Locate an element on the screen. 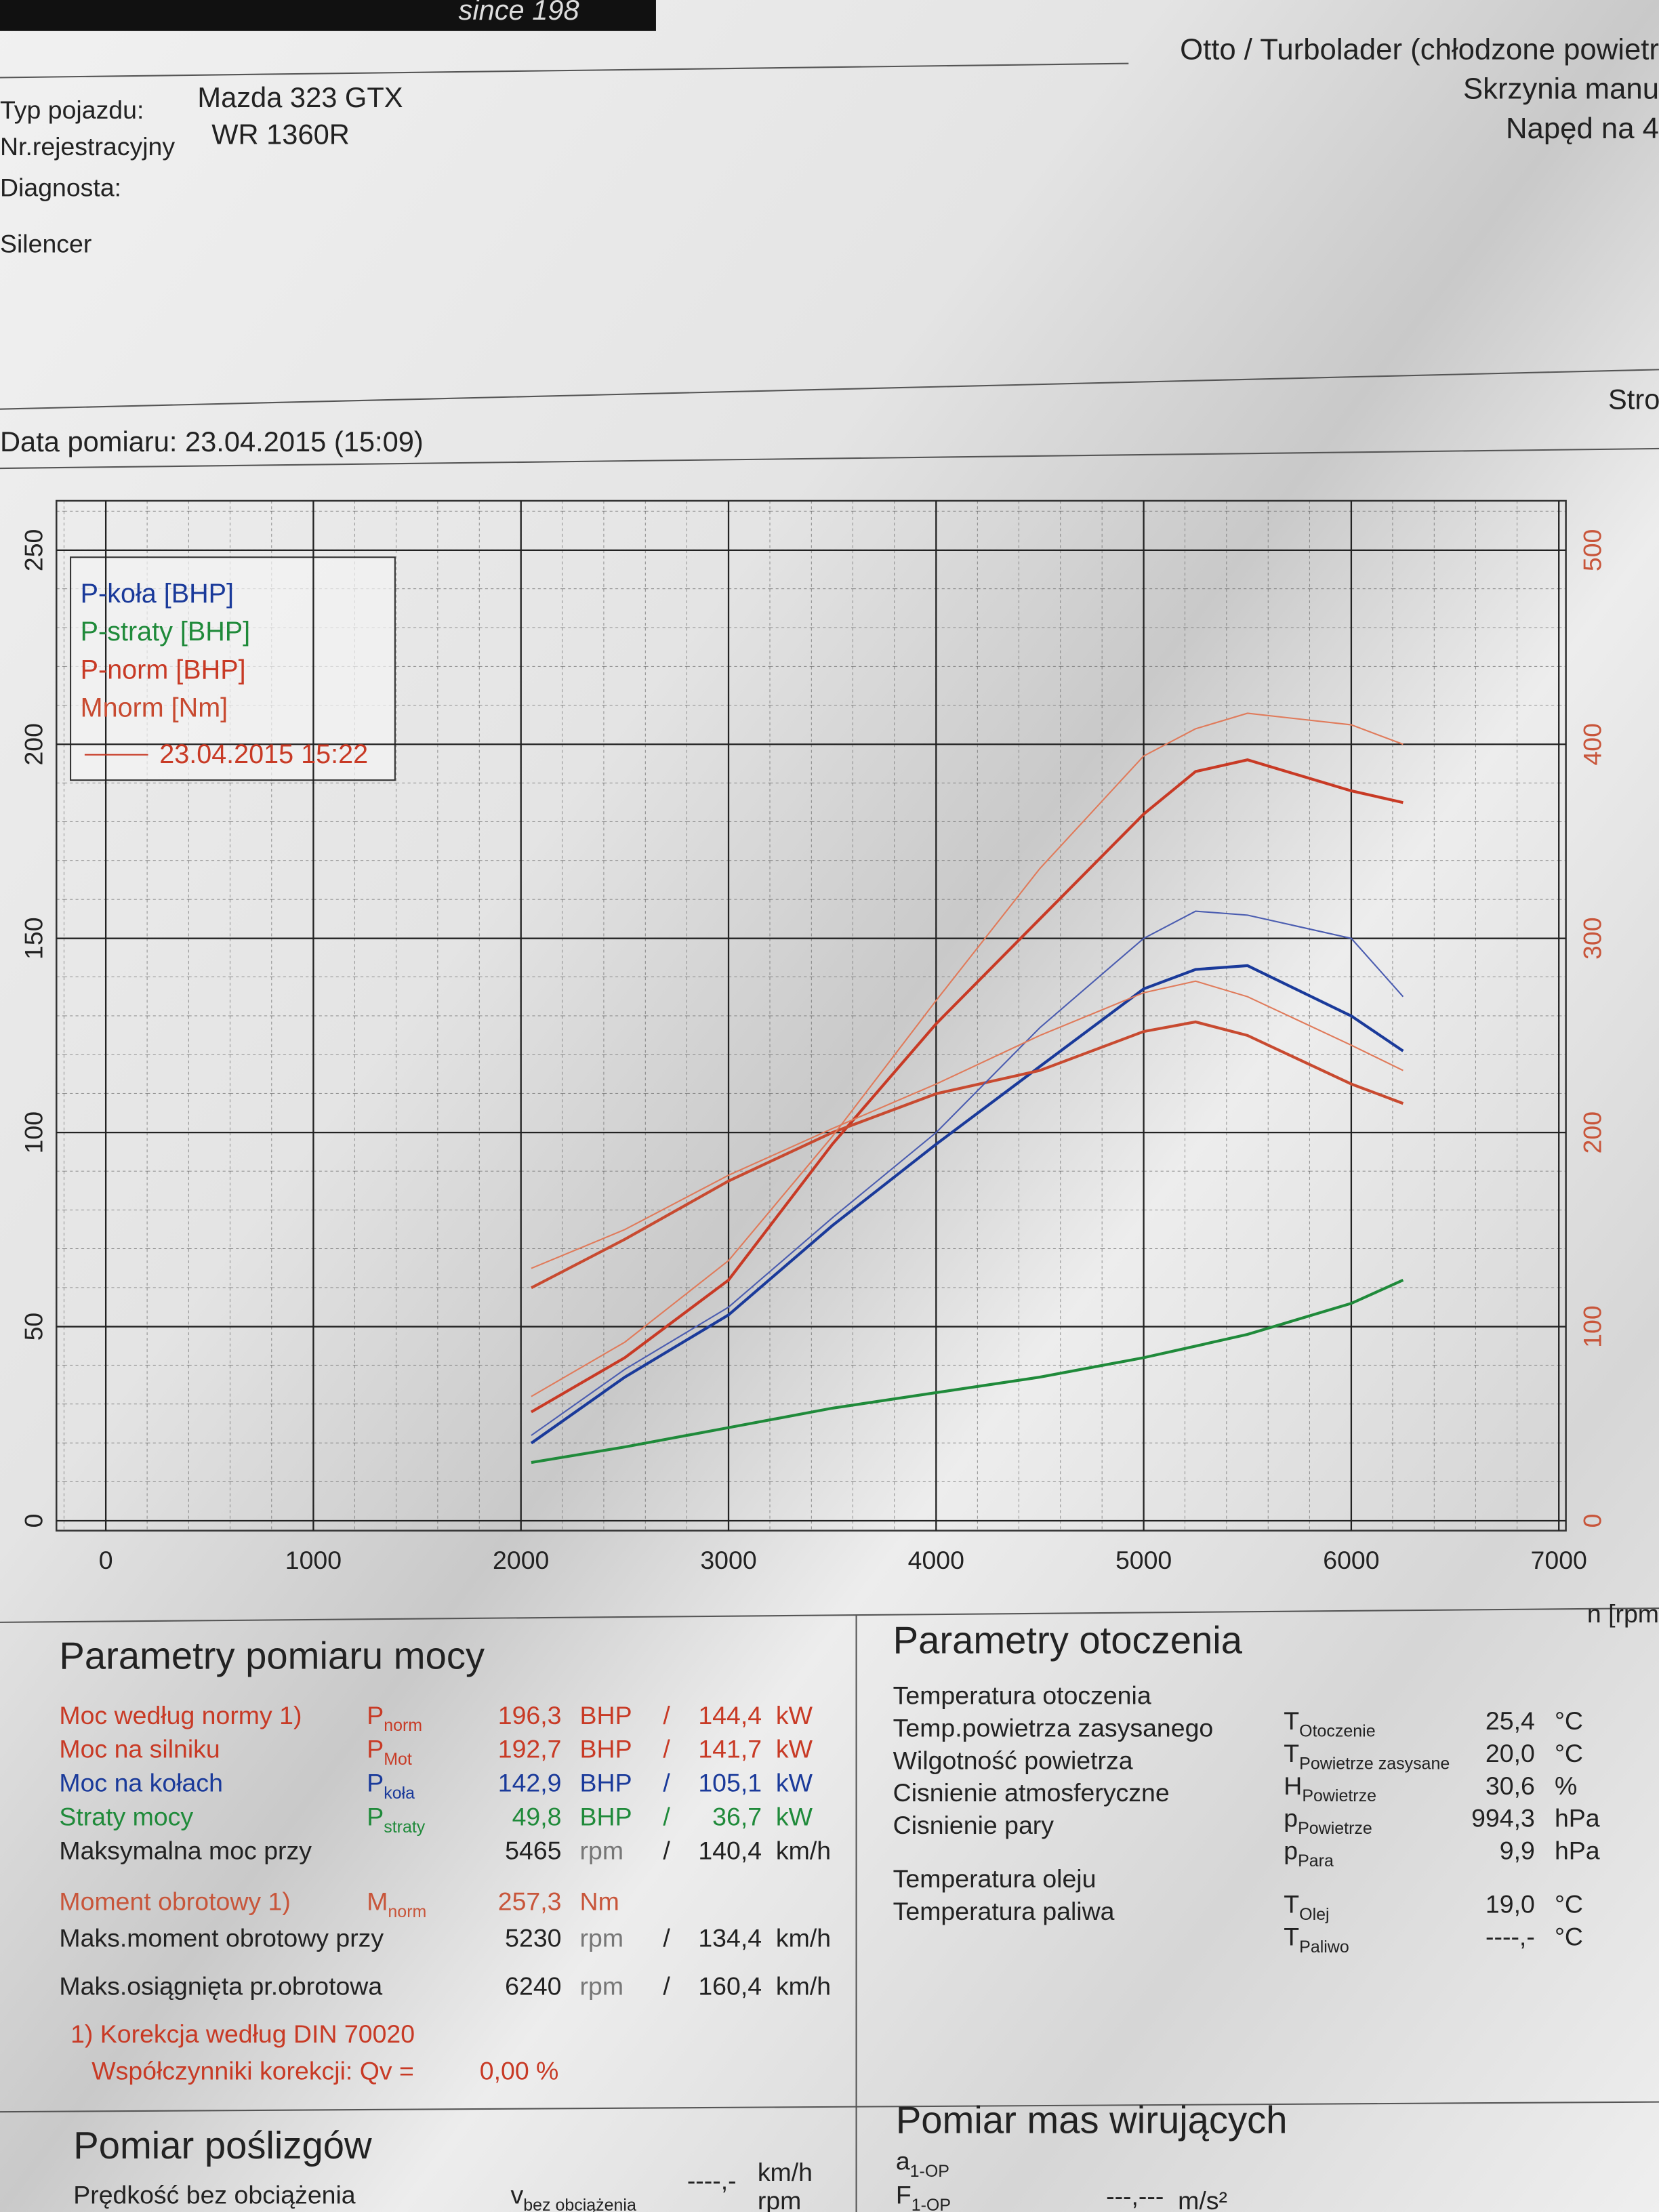 The width and height of the screenshot is (1659, 2212). row-symbol-sub: Paliwo is located at coordinates (1324, 1948).